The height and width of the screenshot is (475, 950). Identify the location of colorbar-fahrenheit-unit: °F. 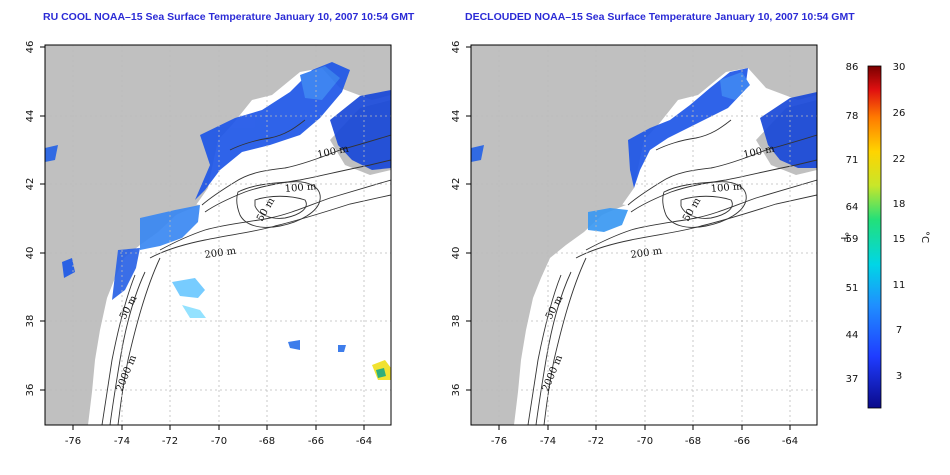
(843, 237).